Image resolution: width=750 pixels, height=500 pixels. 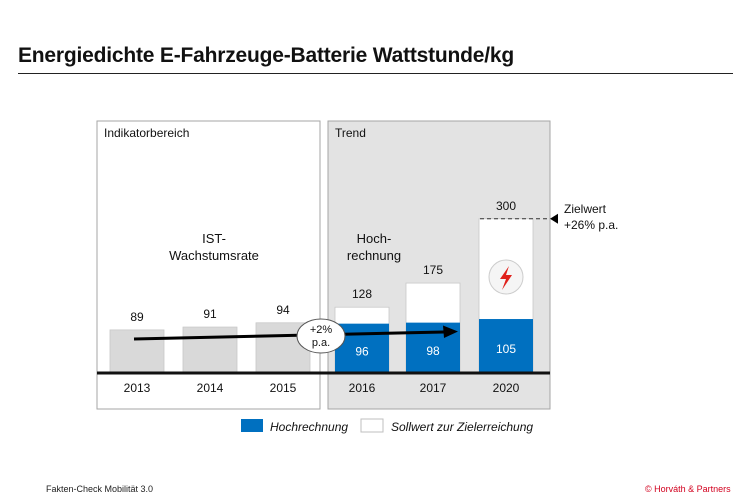 What do you see at coordinates (433, 270) in the screenshot?
I see `value-label-sollwert-2017: 175` at bounding box center [433, 270].